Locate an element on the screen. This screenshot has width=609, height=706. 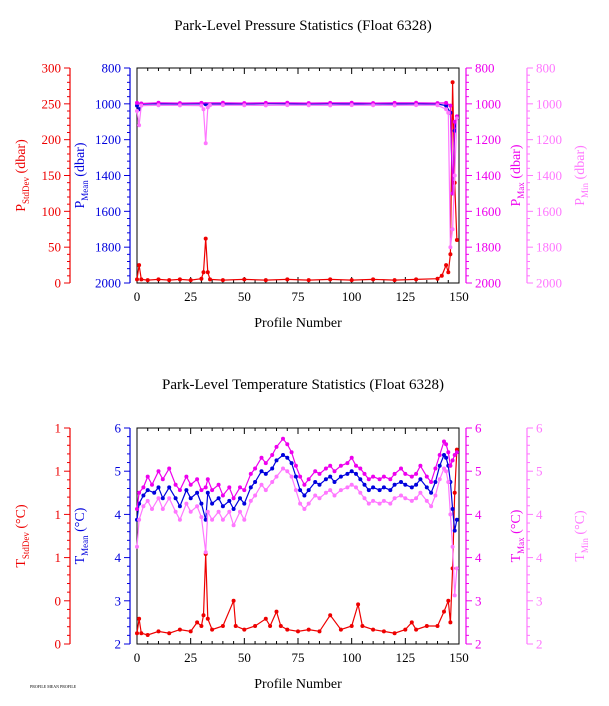
y-tick-label: 1 is located at coordinates (58, 557).